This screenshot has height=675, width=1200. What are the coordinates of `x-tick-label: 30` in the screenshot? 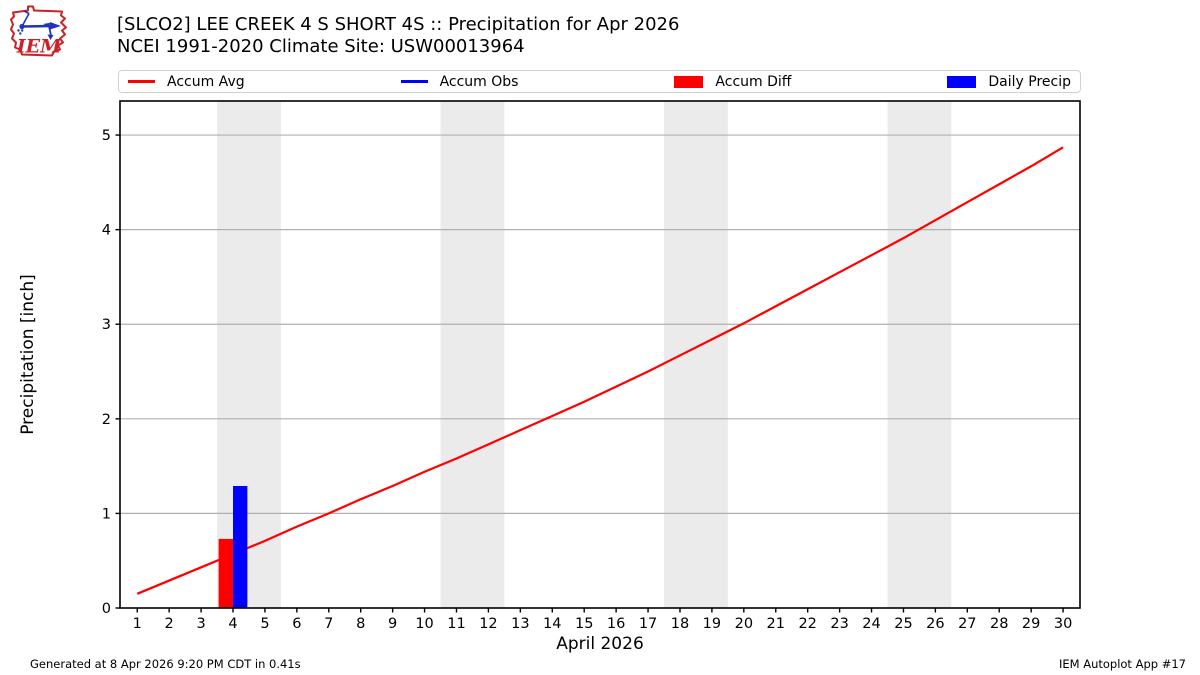 It's located at (1063, 624).